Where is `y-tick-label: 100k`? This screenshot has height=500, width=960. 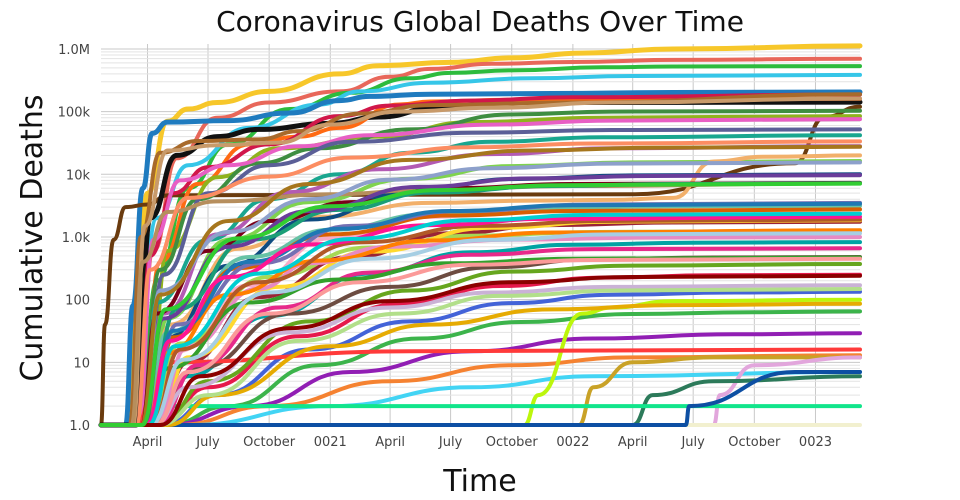 y-tick-label: 100k is located at coordinates (74, 113).